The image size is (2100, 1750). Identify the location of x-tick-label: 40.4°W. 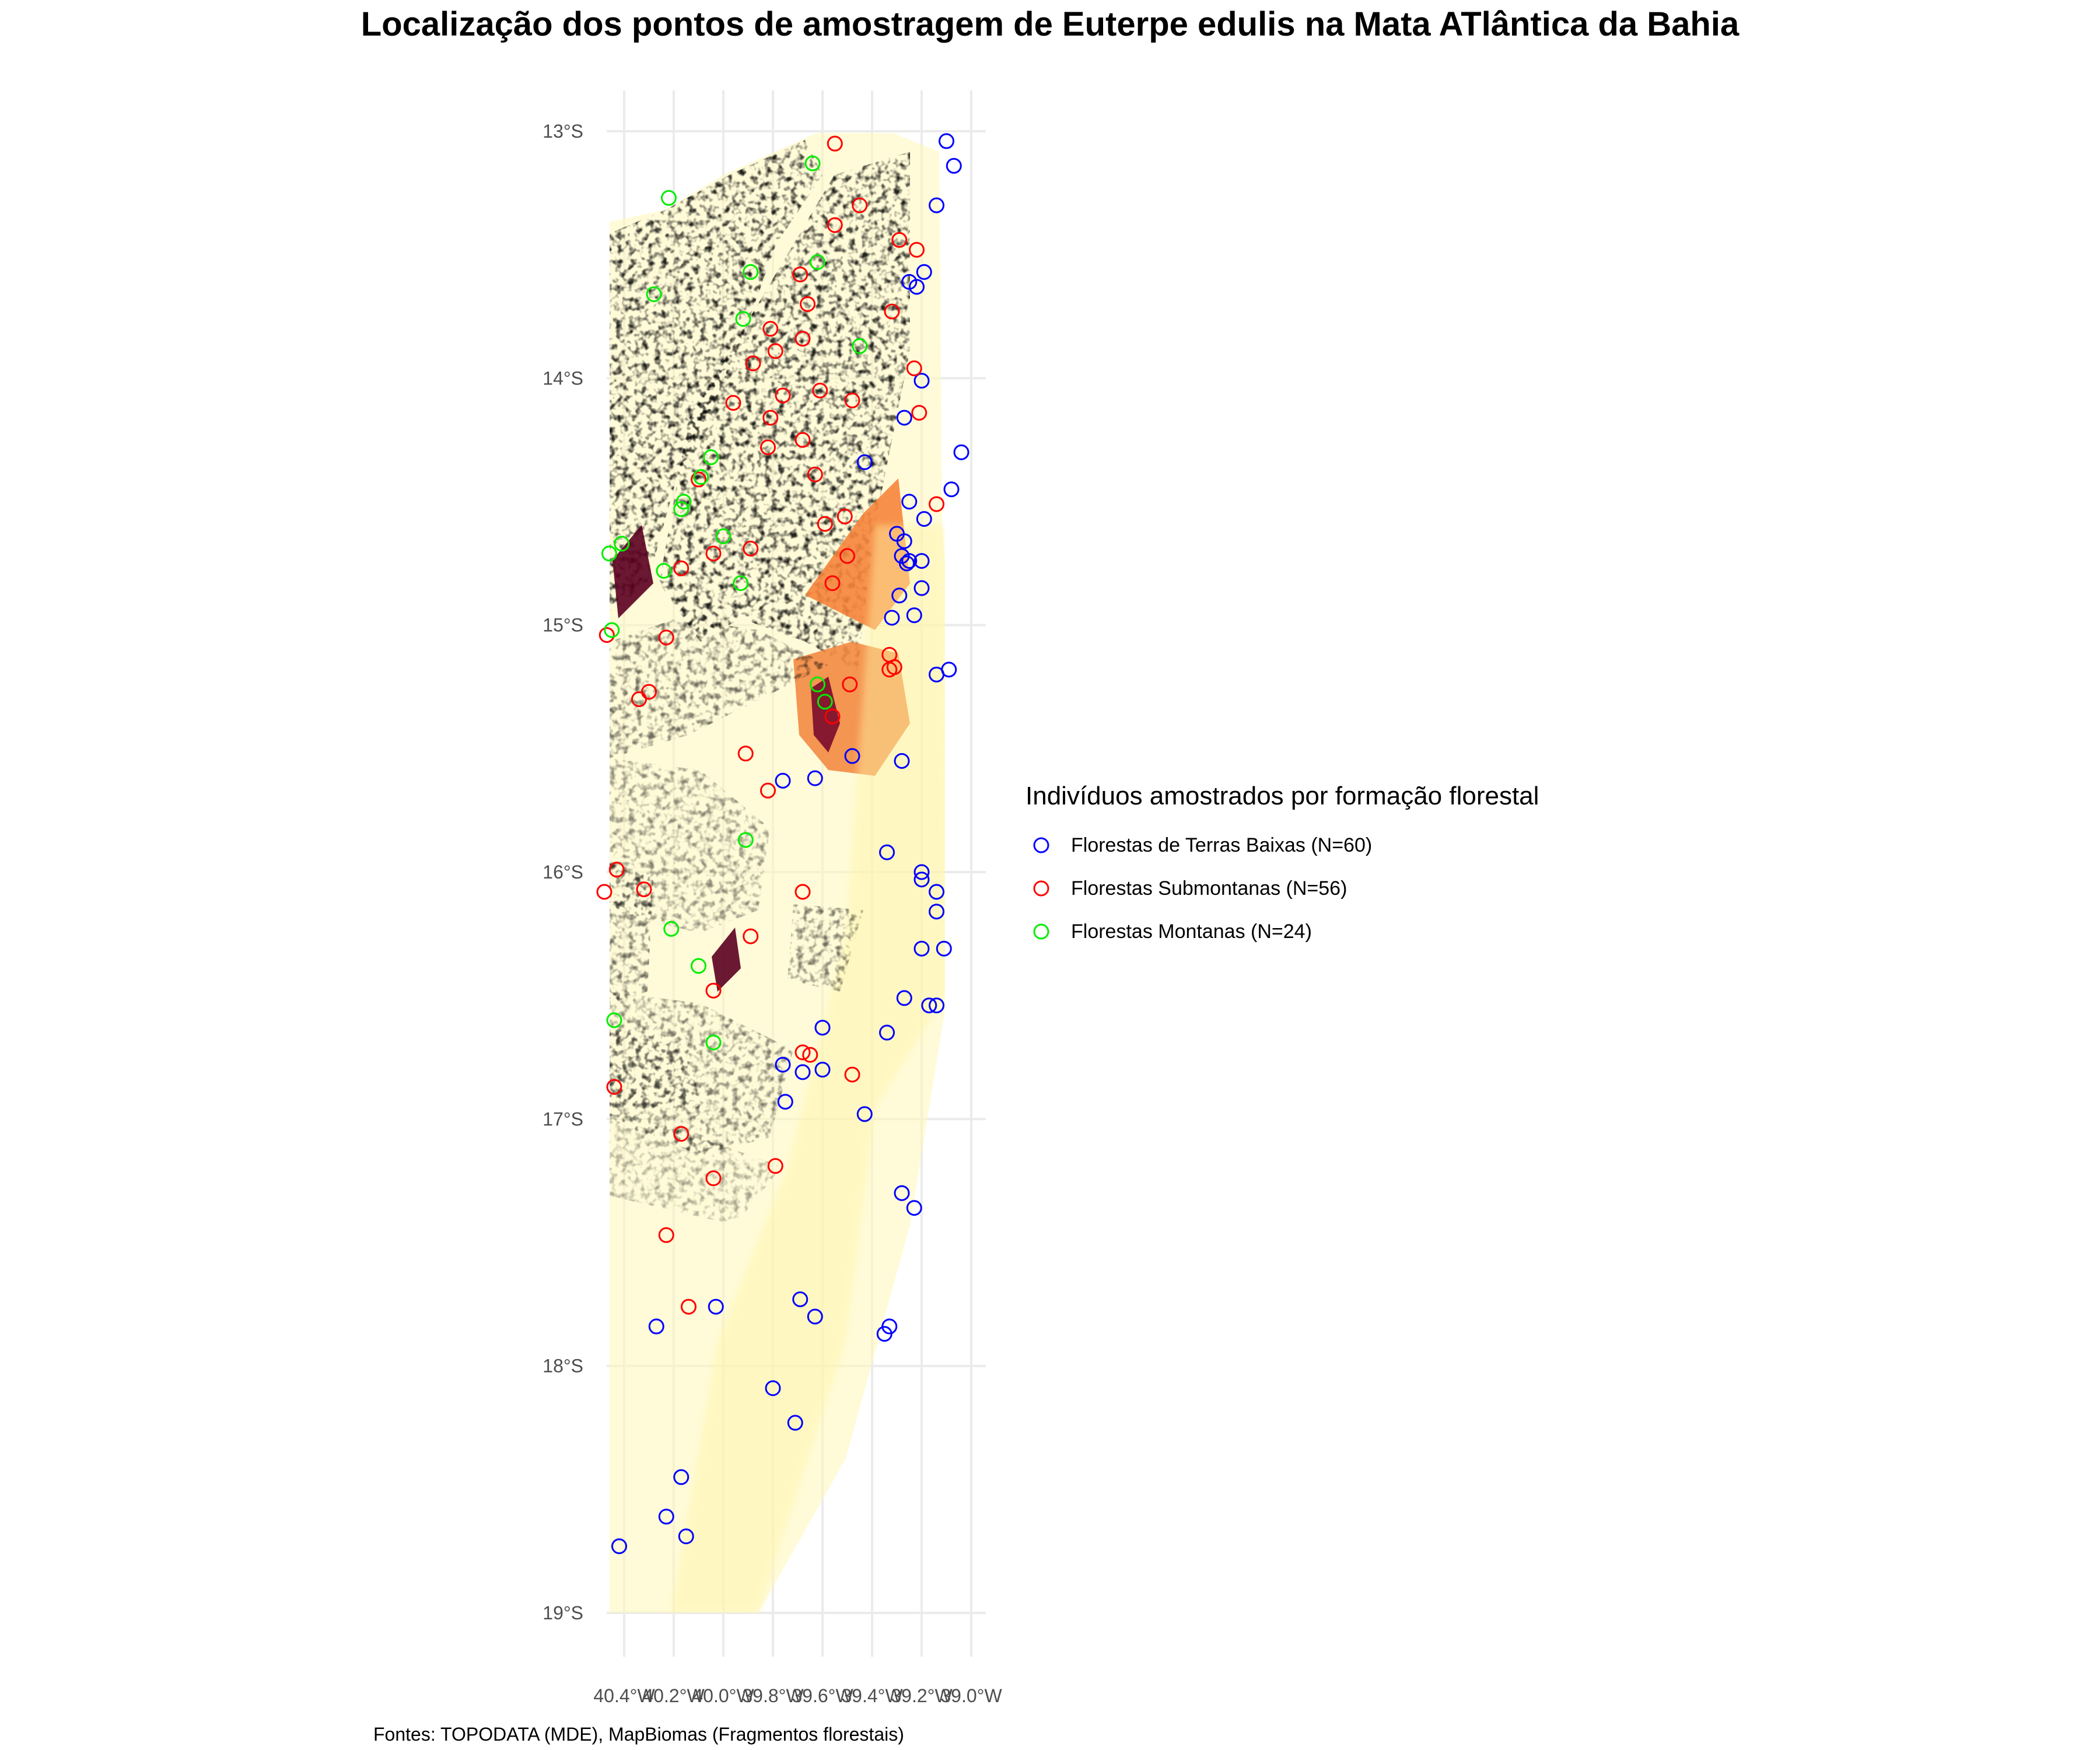
(624, 1695).